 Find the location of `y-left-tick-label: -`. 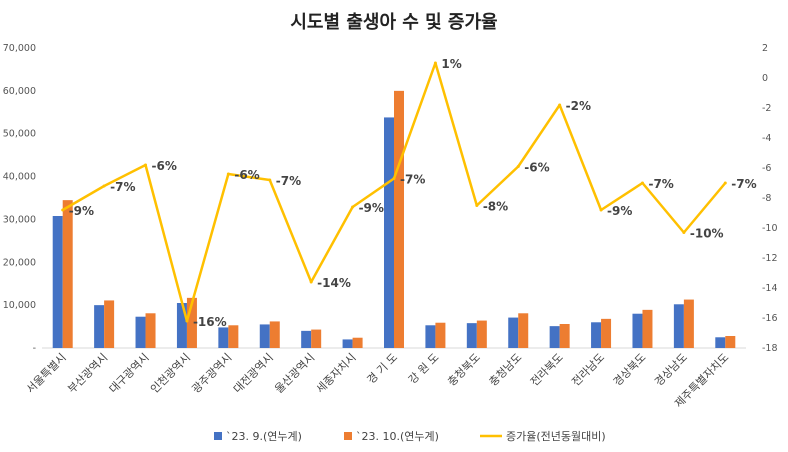

y-left-tick-label: - is located at coordinates (34, 348).